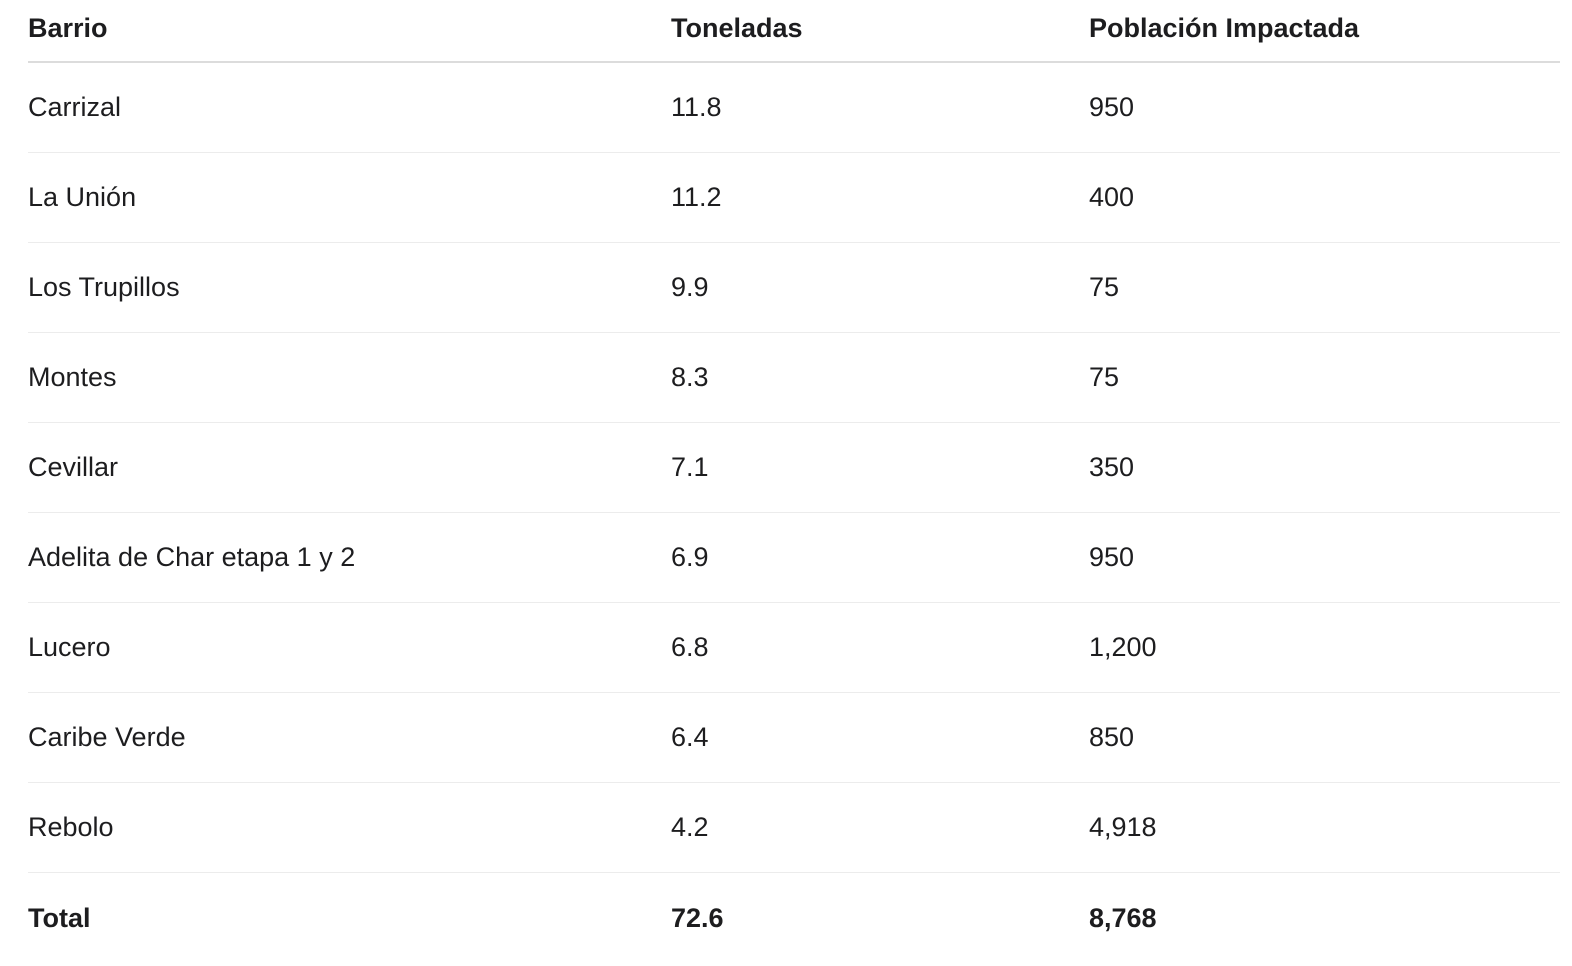 Image resolution: width=1572 pixels, height=966 pixels. Describe the element at coordinates (192, 557) in the screenshot. I see `cell-barrio: Adelita de Char etapa 1 y 2` at that location.